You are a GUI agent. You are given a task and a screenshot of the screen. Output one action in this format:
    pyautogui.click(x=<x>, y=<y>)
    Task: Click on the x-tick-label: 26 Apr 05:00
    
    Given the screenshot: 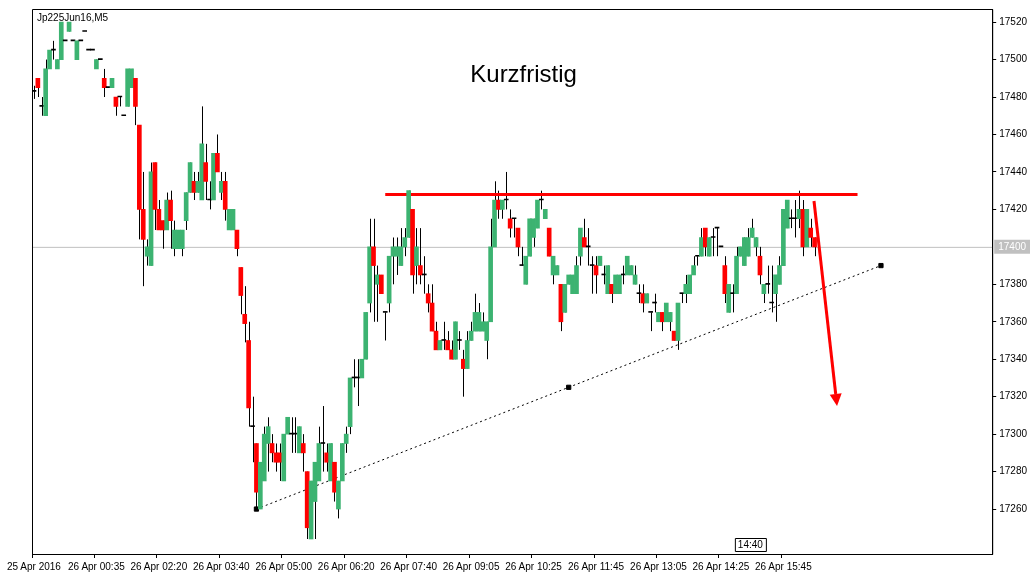 What is the action you would take?
    pyautogui.click(x=284, y=566)
    